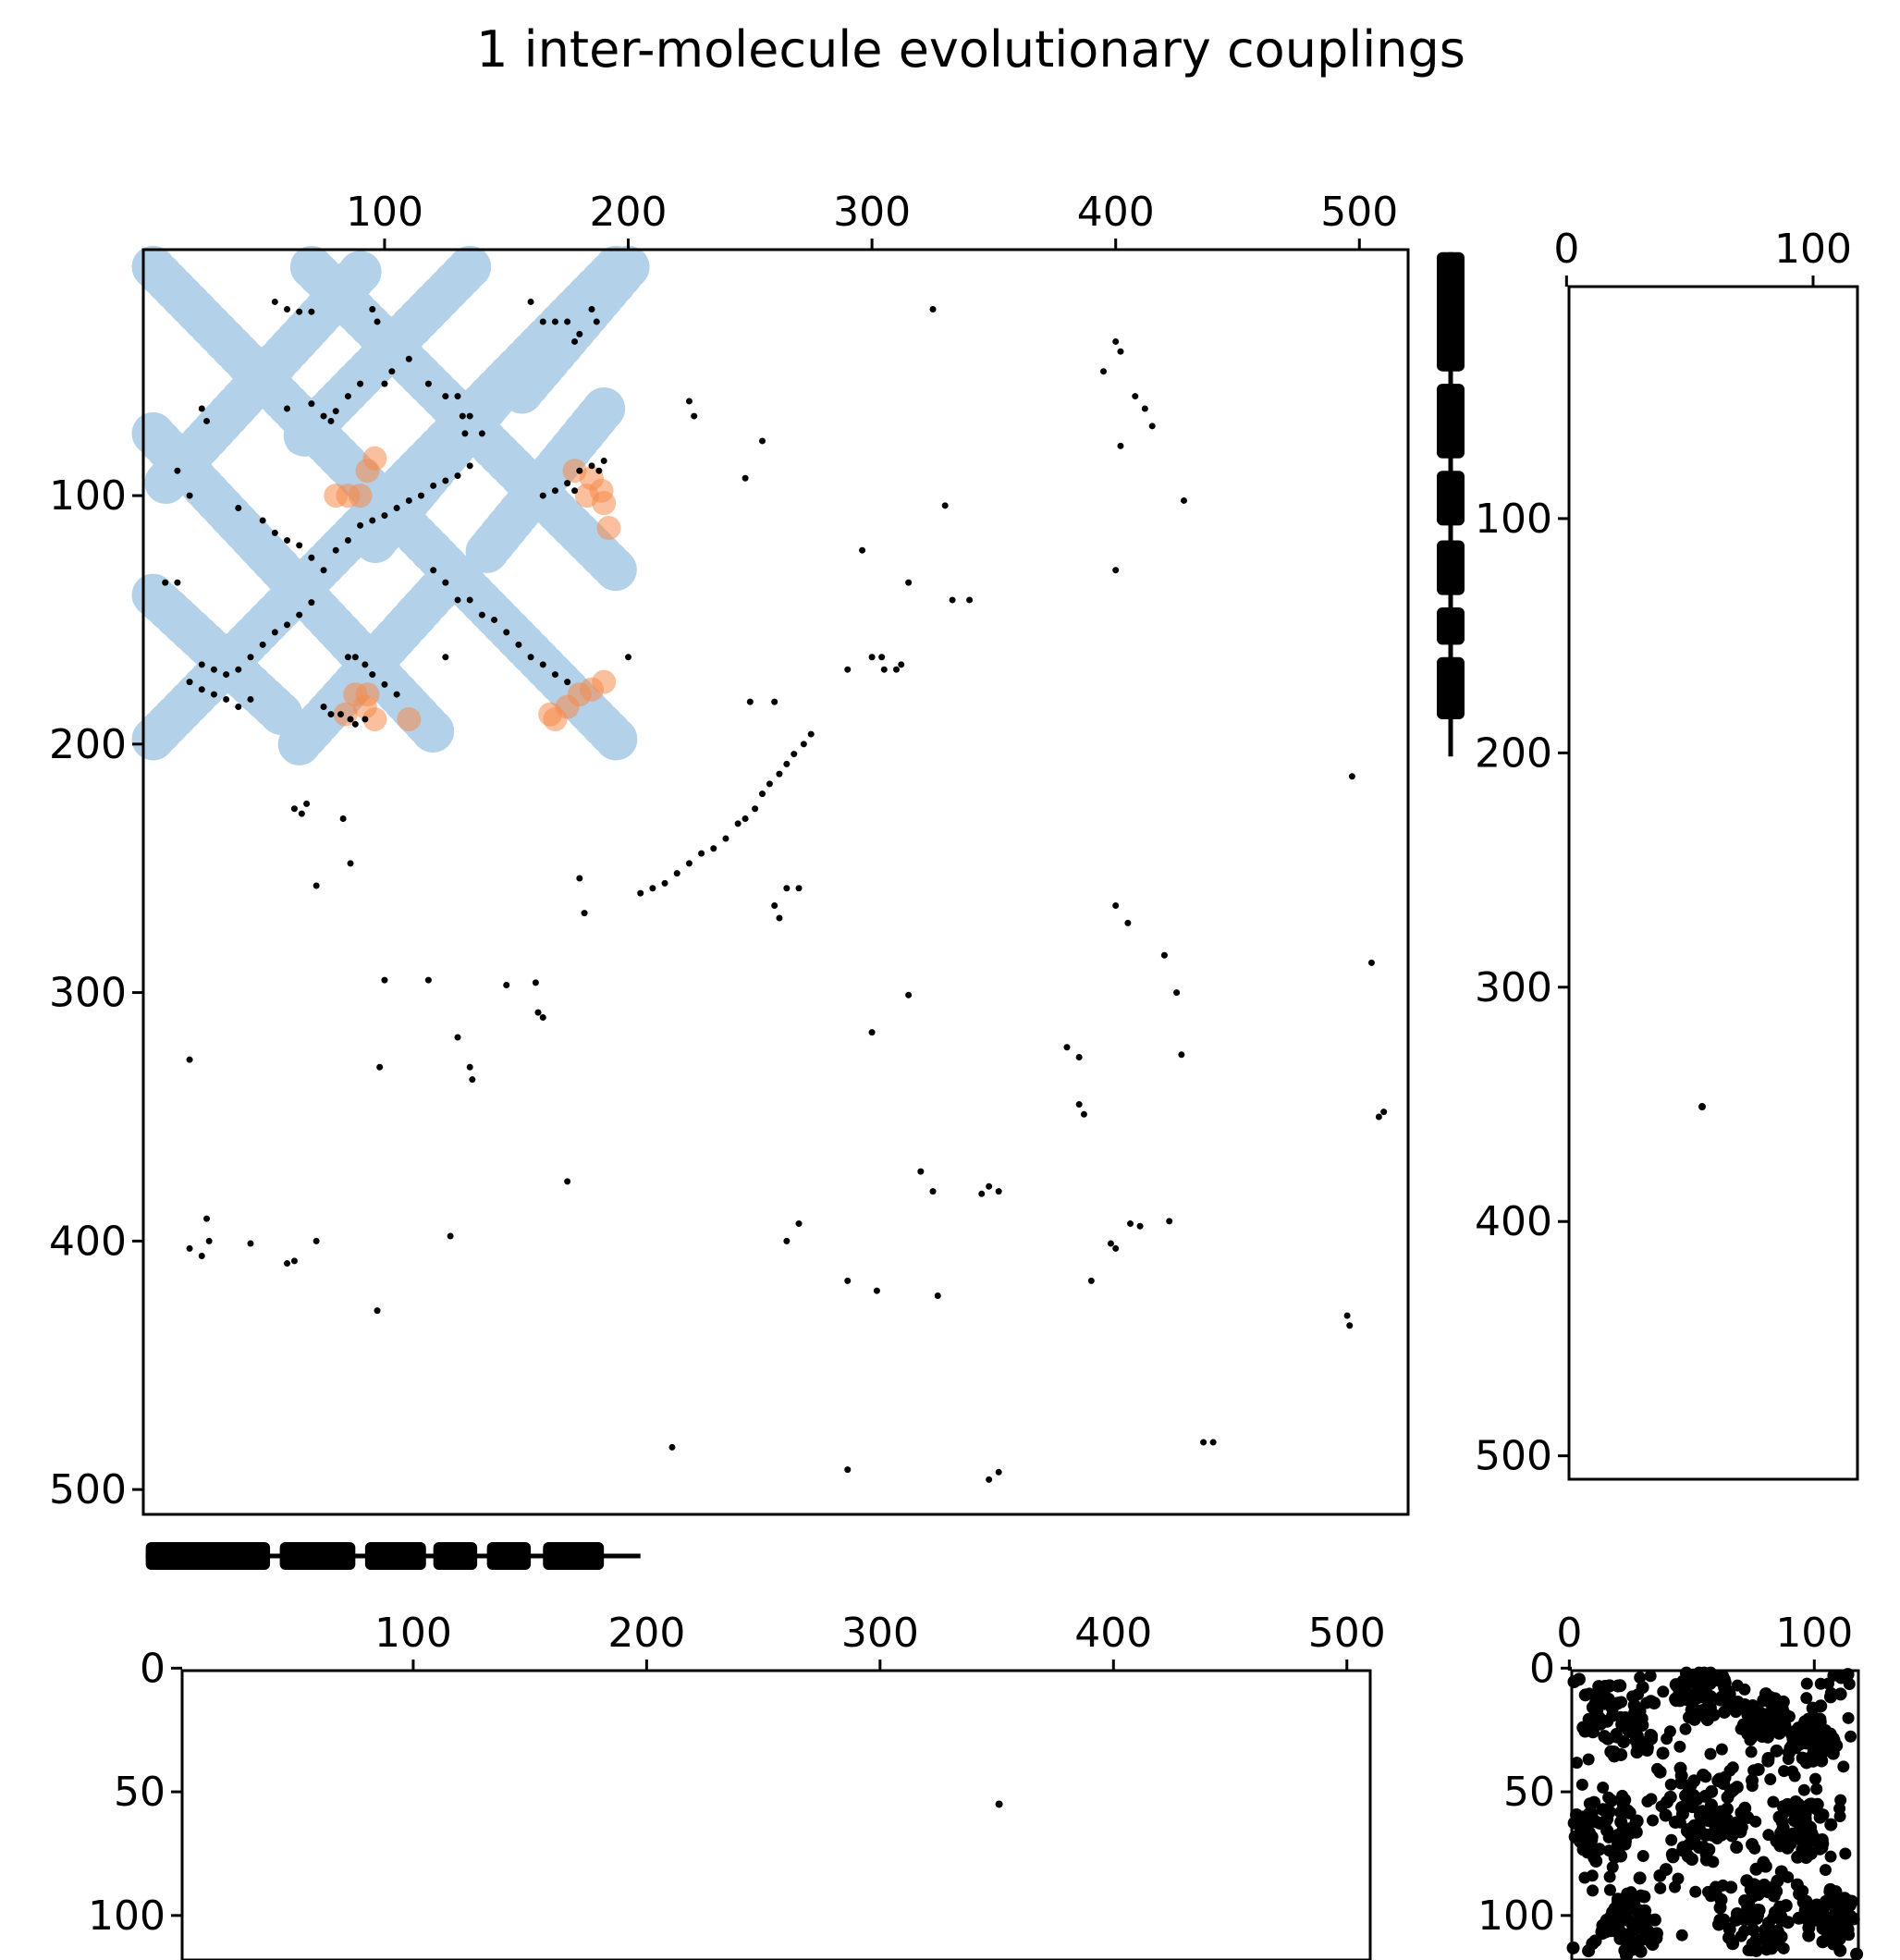 Image resolution: width=1900 pixels, height=1960 pixels. What do you see at coordinates (1513, 753) in the screenshot?
I see `right-y-tick-label: 200` at bounding box center [1513, 753].